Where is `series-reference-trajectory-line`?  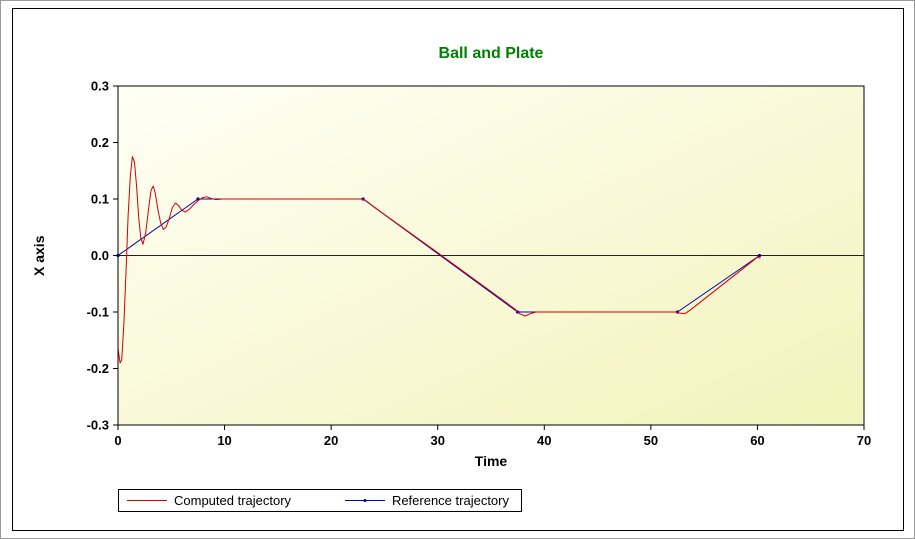
series-reference-trajectory-line is located at coordinates (438, 255).